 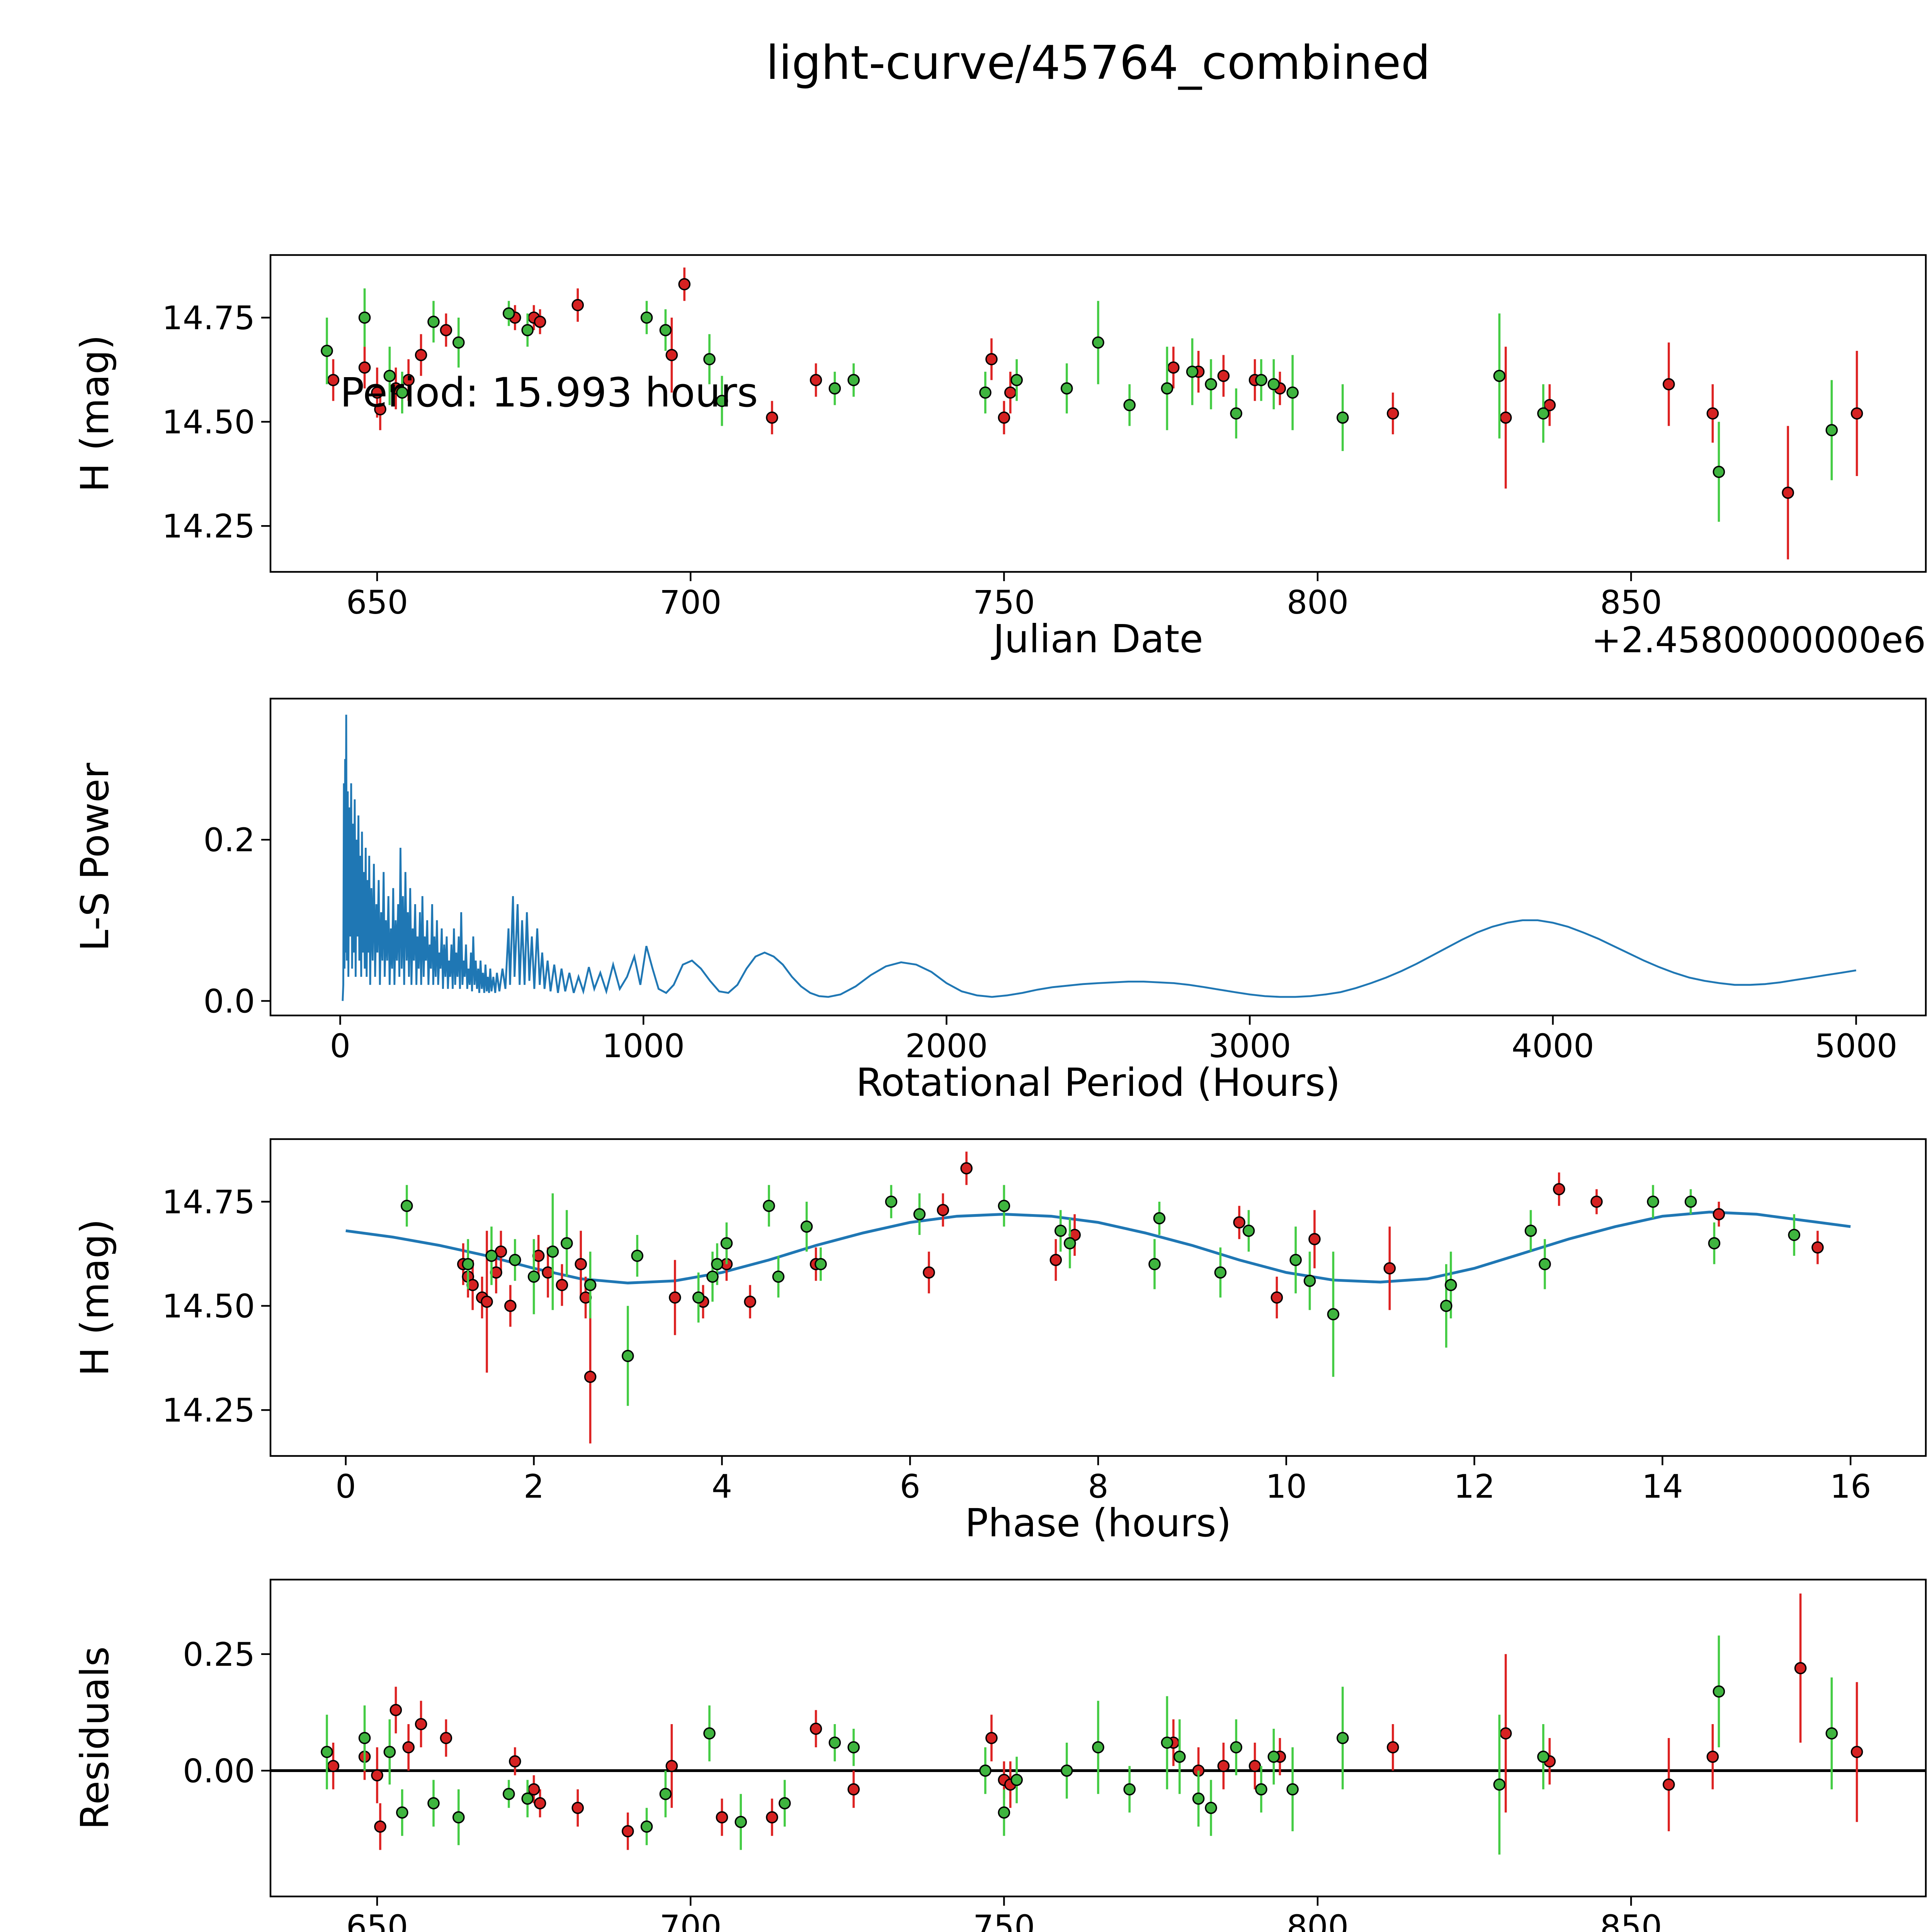 What do you see at coordinates (1099, 857) in the screenshot?
I see `ls-power` at bounding box center [1099, 857].